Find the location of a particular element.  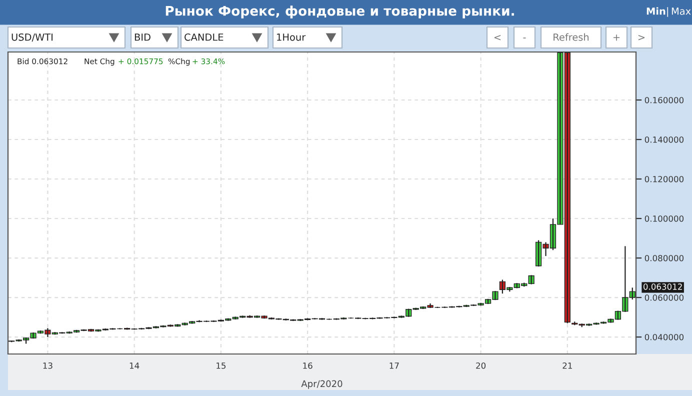

y-tick-label: 0.040000 is located at coordinates (664, 337).